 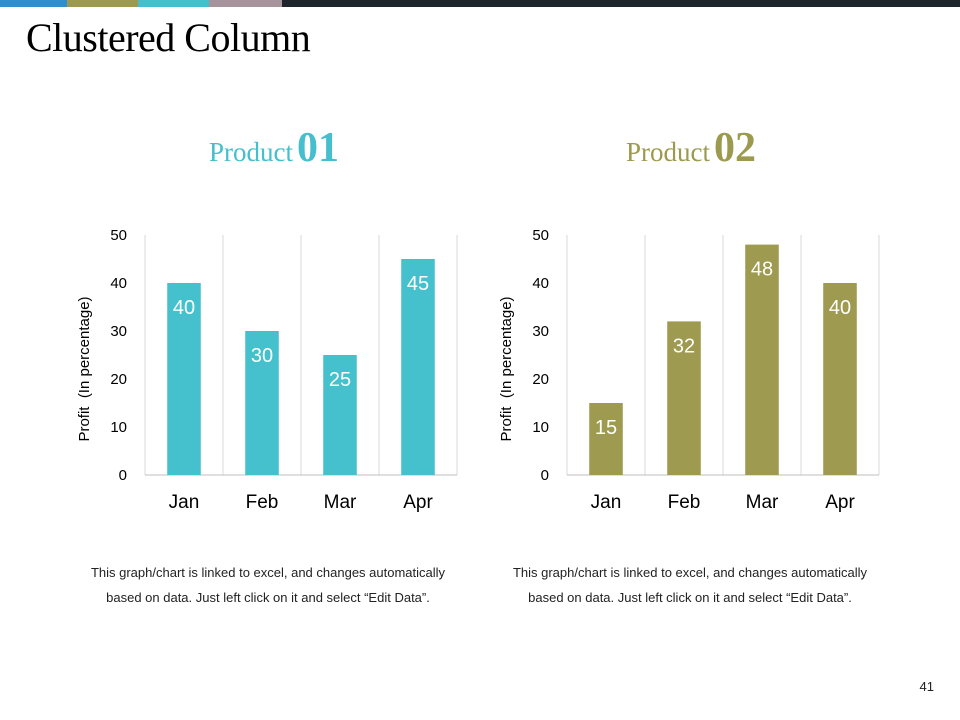 What do you see at coordinates (118, 235) in the screenshot?
I see `product-01-y-tick-label: 50` at bounding box center [118, 235].